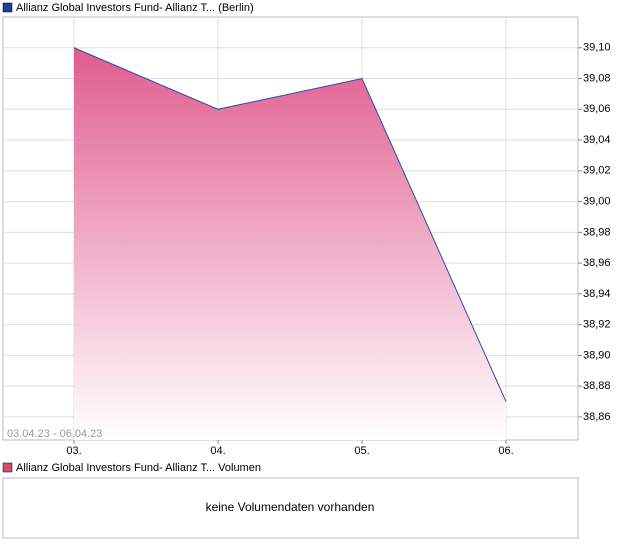 This screenshot has height=546, width=620. What do you see at coordinates (597, 417) in the screenshot?
I see `y-tick-label: 38,86` at bounding box center [597, 417].